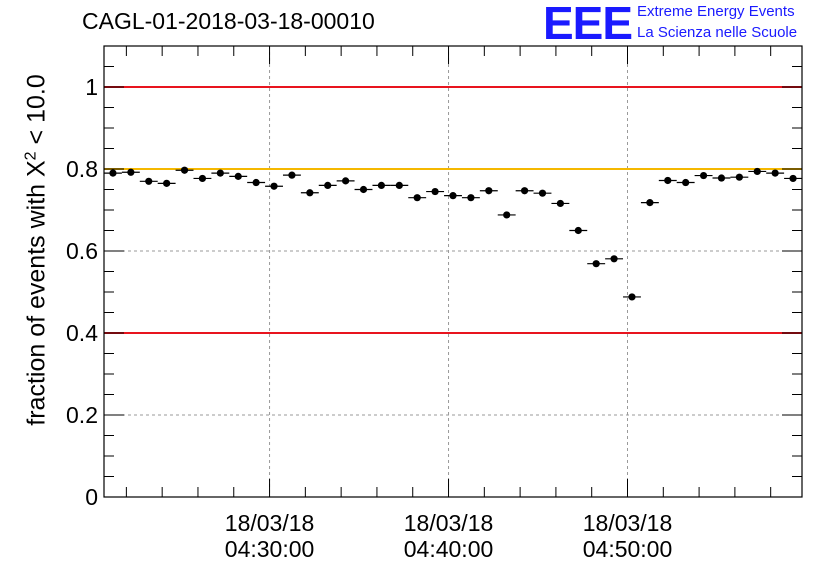  Describe the element at coordinates (82, 169) in the screenshot. I see `y-tick-label: 0.8` at that location.